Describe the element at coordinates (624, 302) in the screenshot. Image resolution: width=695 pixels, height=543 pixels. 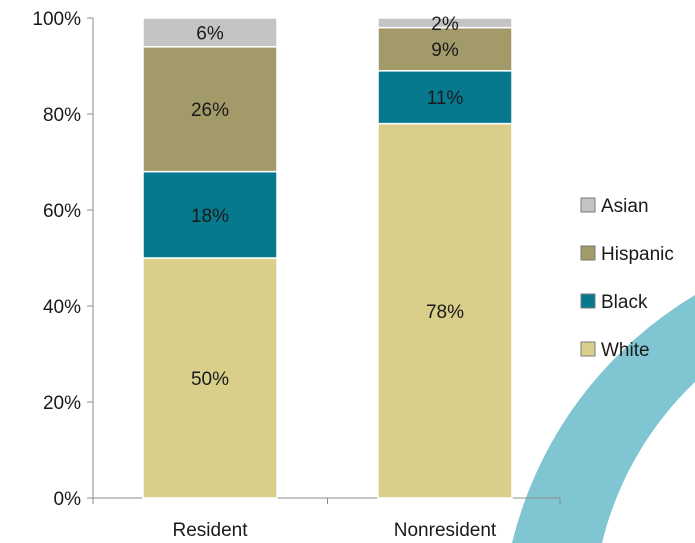
I see `legend-label-black: Black` at that location.